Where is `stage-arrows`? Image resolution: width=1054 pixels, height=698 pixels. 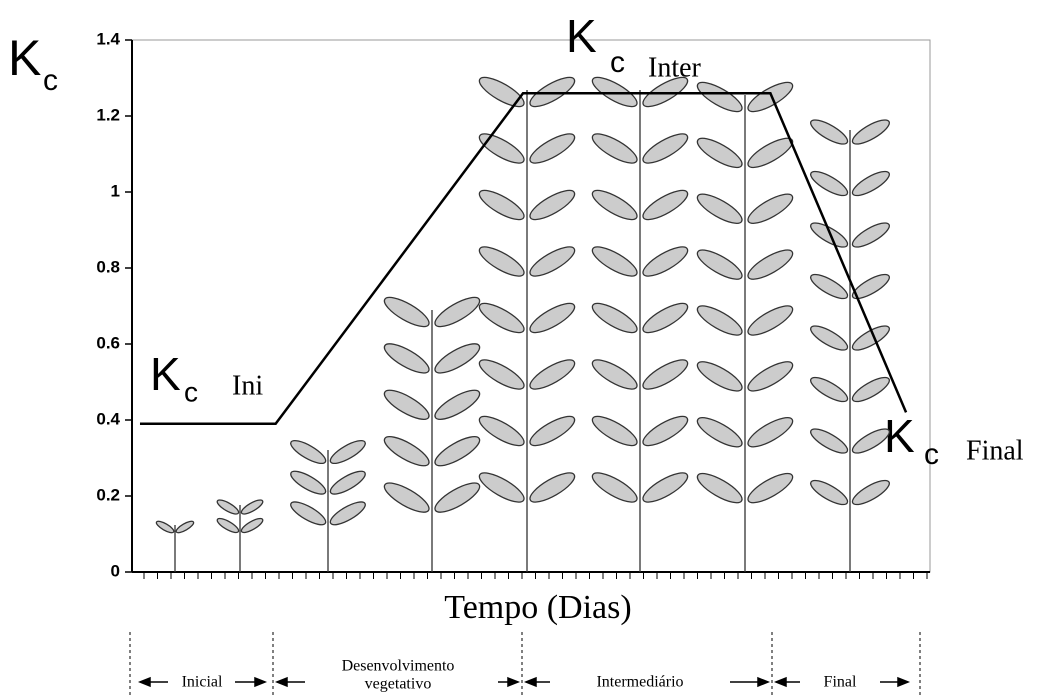 stage-arrows is located at coordinates (524, 682).